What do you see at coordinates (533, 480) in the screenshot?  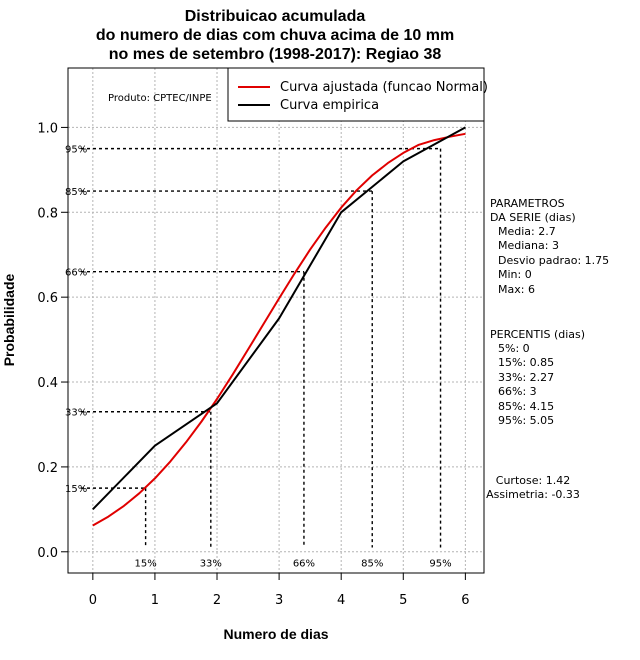 I see `curtose: Curtose: 1.42` at bounding box center [533, 480].